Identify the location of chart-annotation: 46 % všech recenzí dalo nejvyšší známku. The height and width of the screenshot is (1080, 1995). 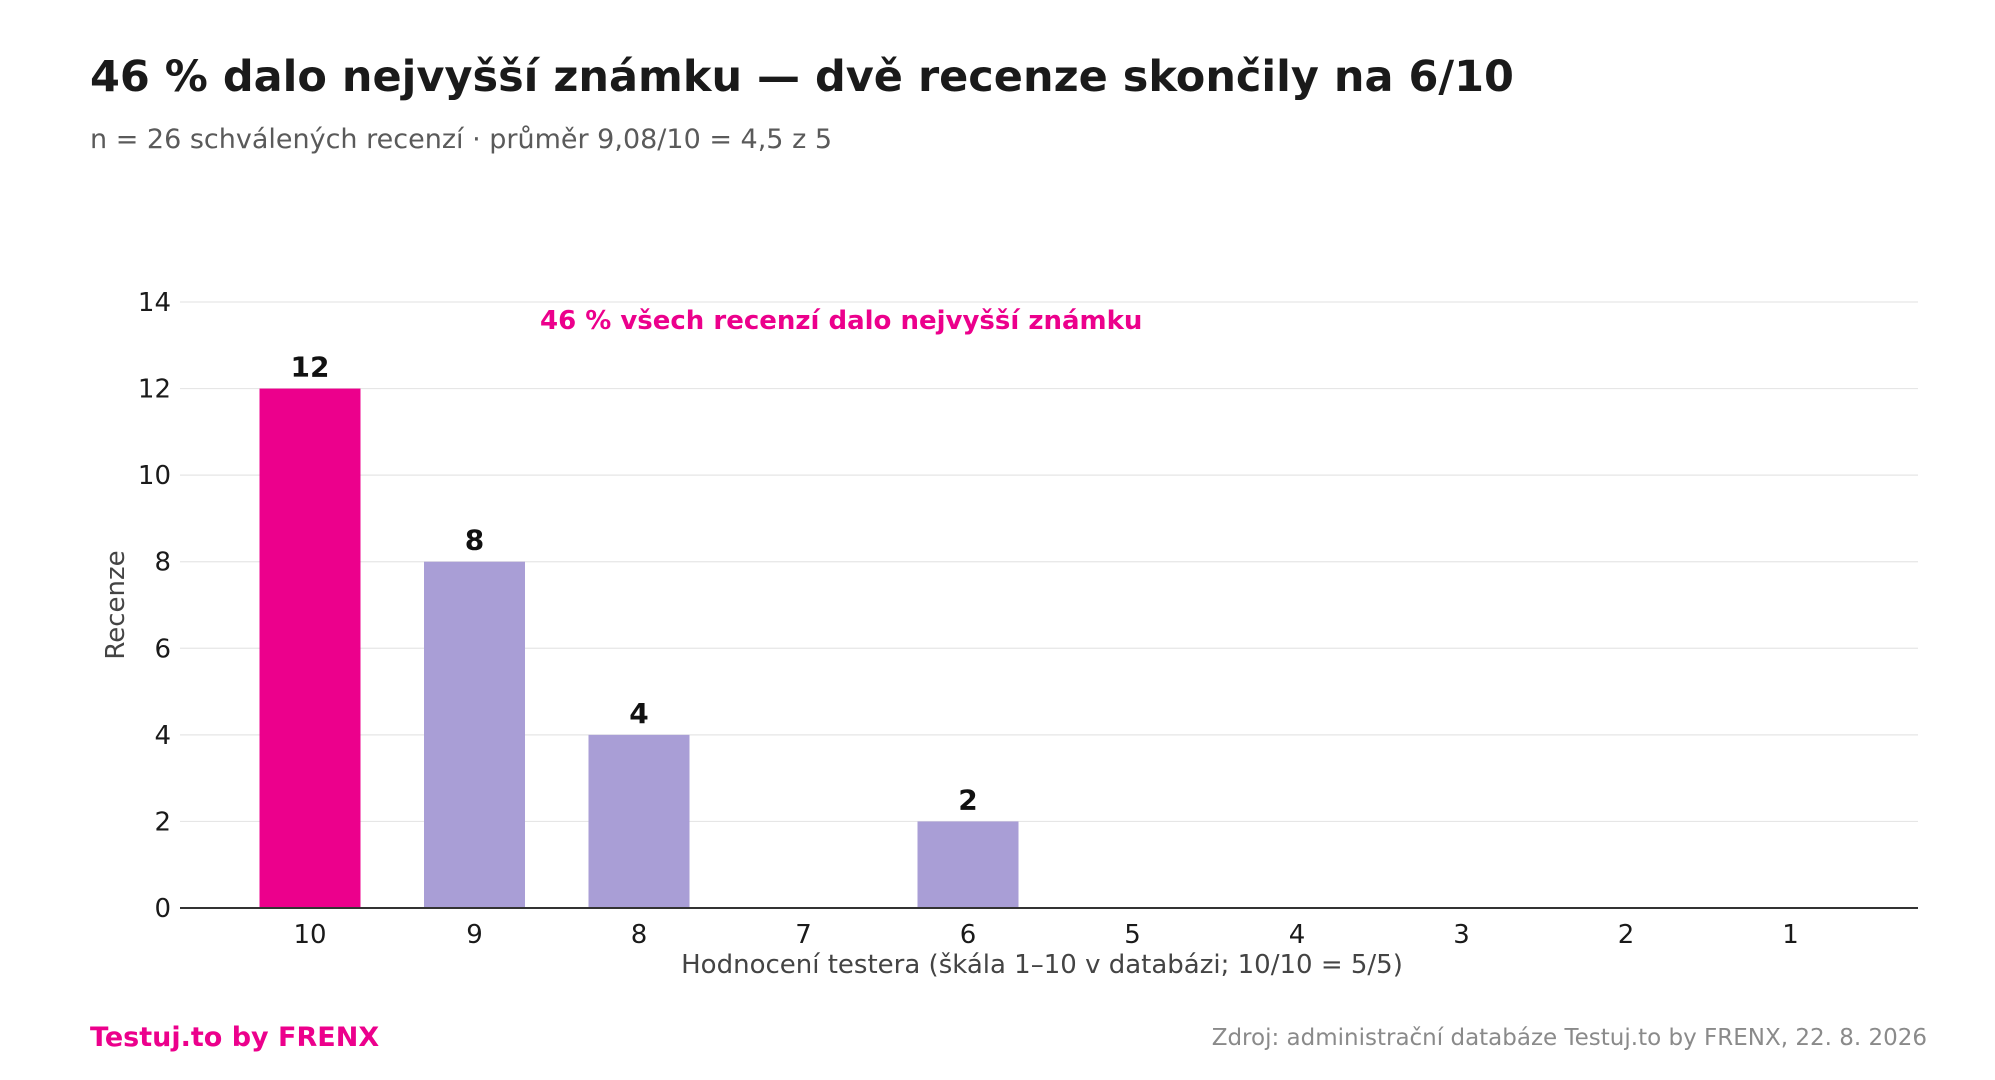
(841, 321).